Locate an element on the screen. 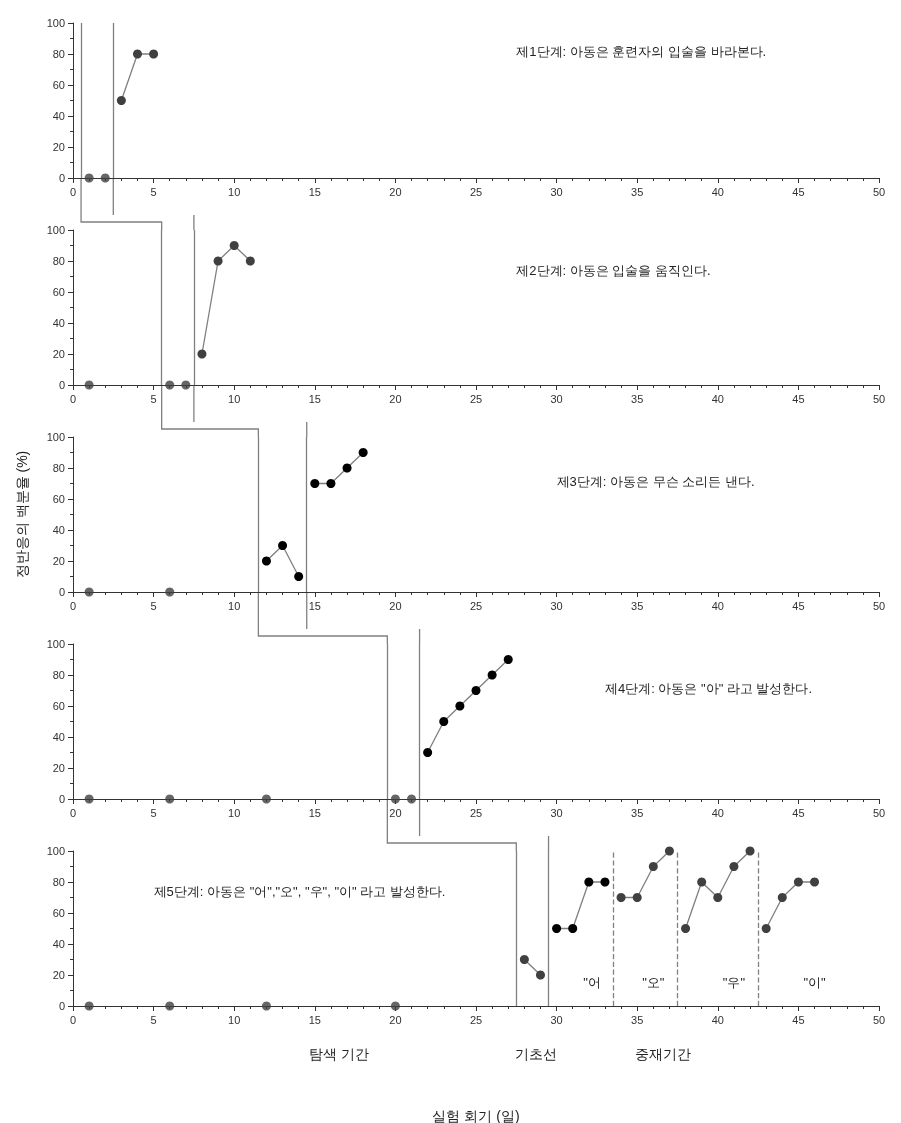 The width and height of the screenshot is (901, 1123). x-axis-title: 실험 회기 (일) is located at coordinates (476, 1115).